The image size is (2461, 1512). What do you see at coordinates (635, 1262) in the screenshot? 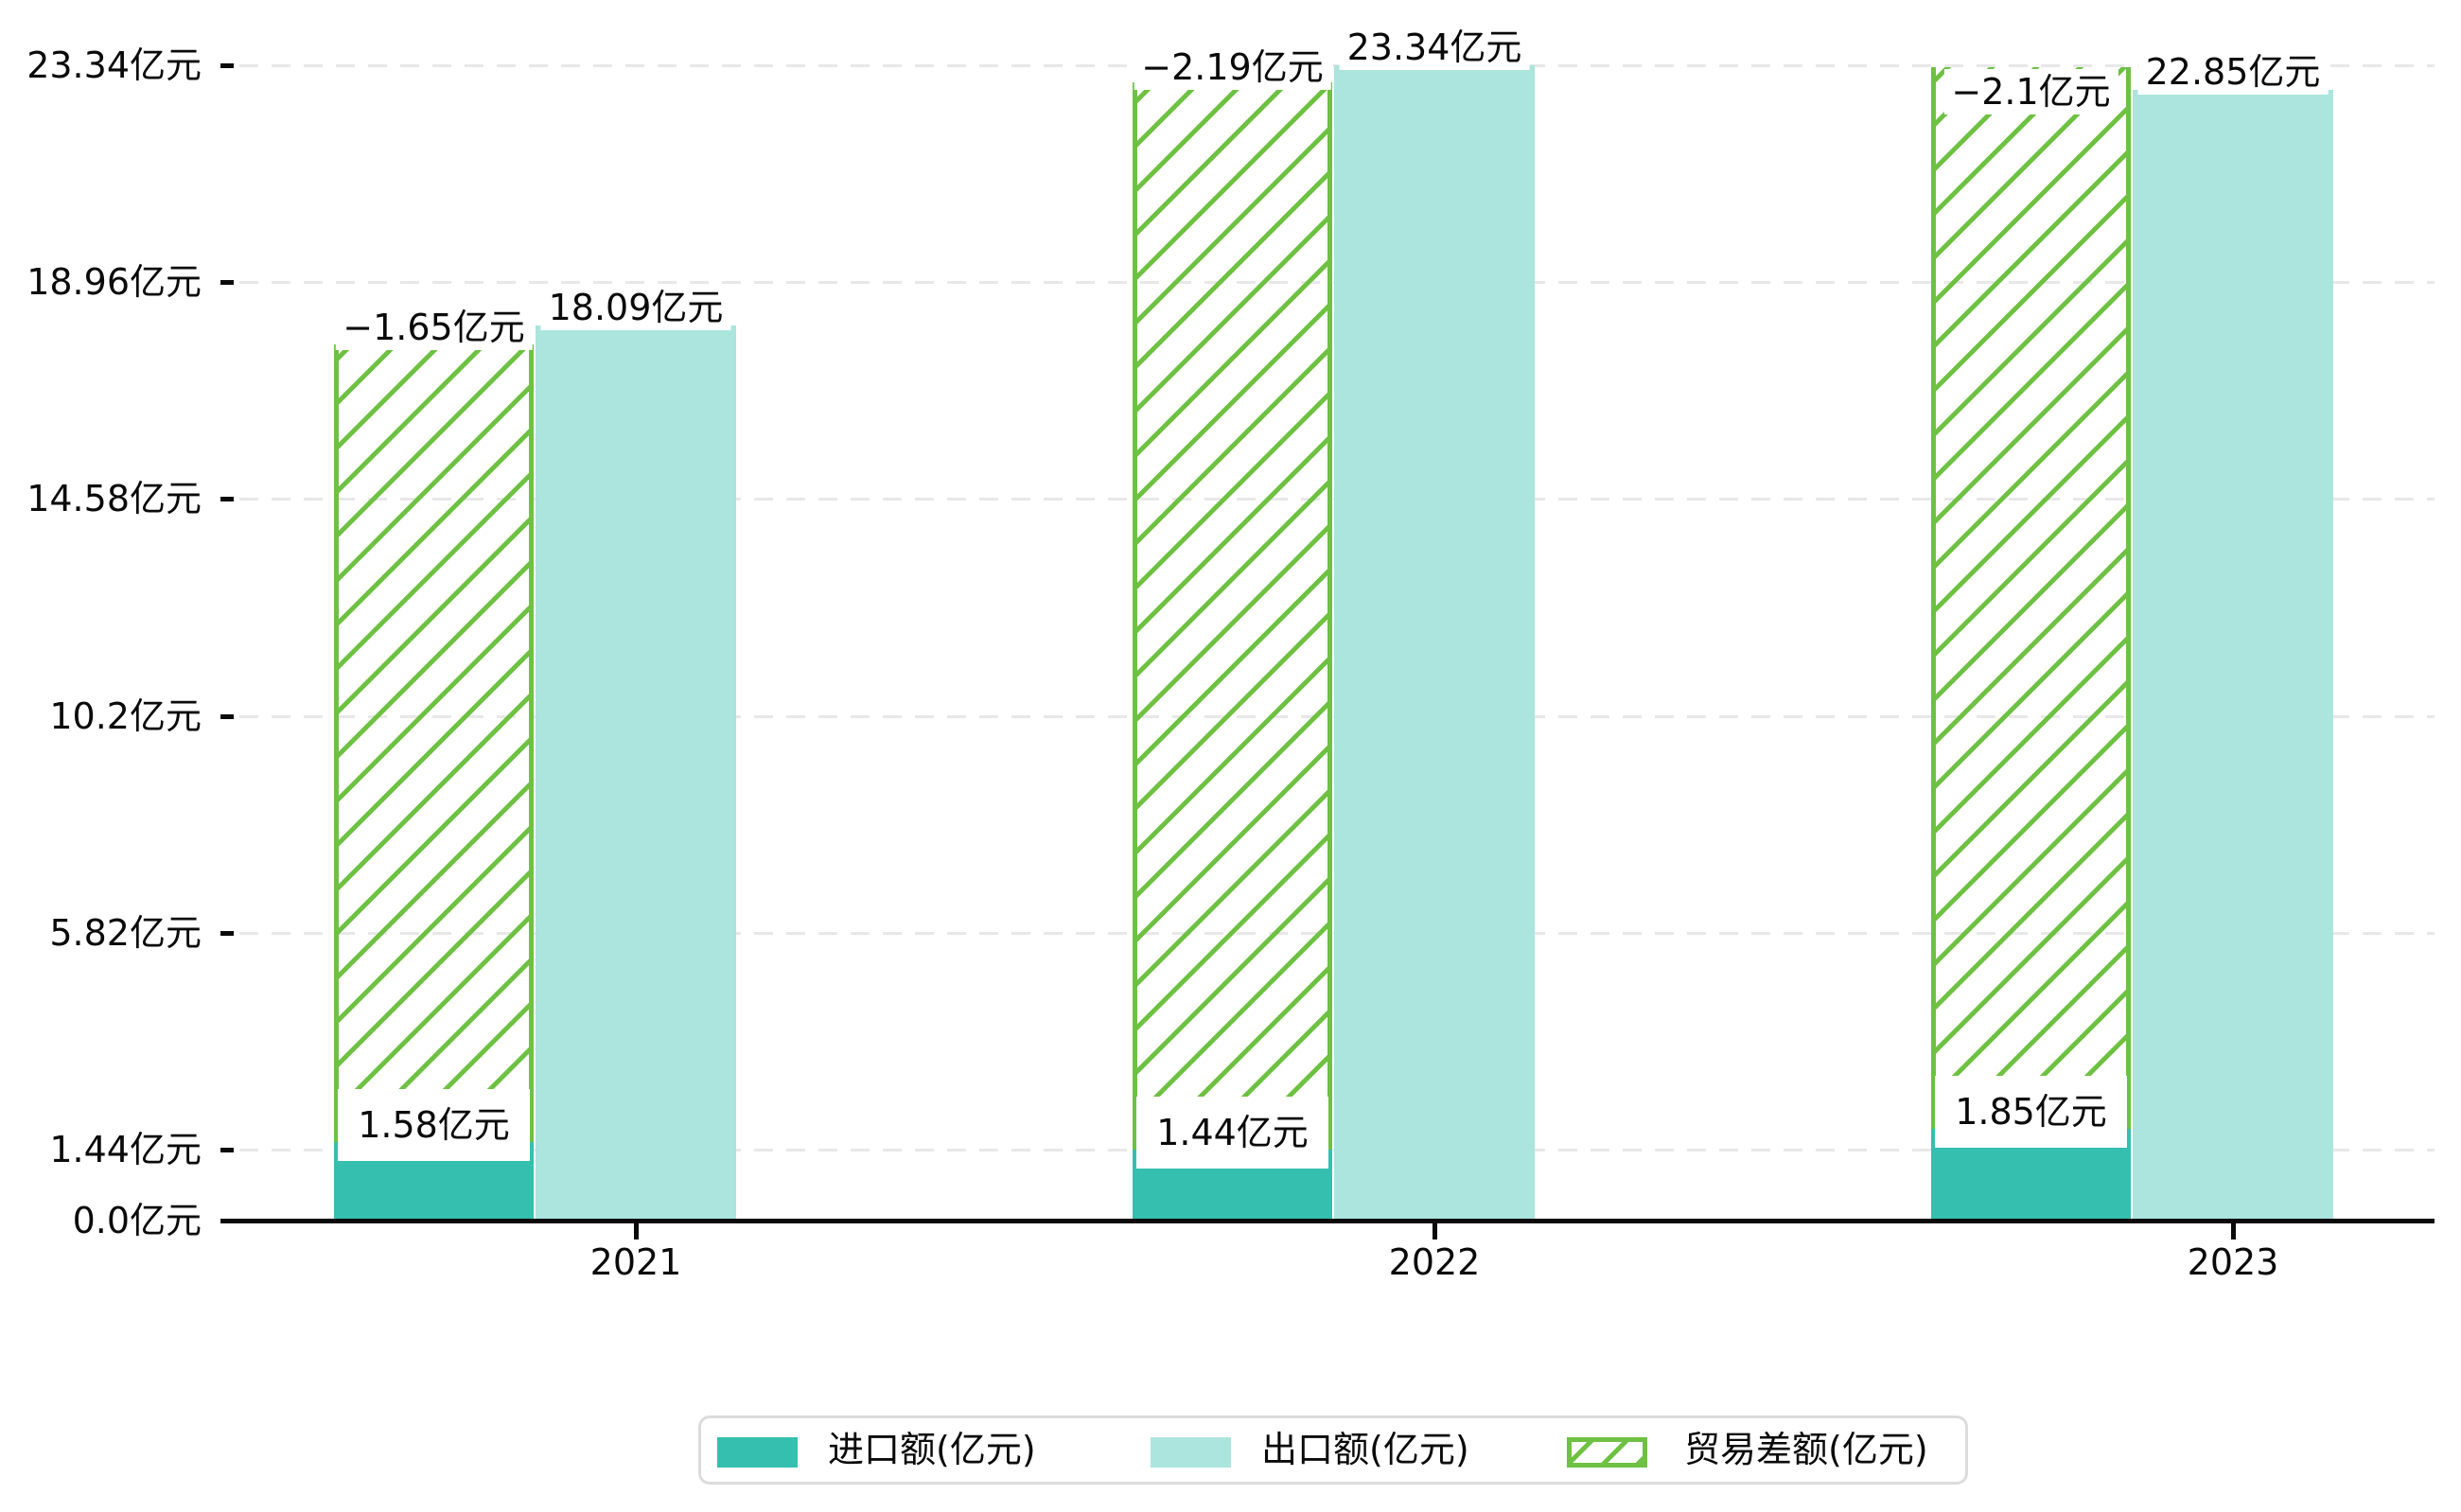
I see `x-axis-label: 2021` at bounding box center [635, 1262].